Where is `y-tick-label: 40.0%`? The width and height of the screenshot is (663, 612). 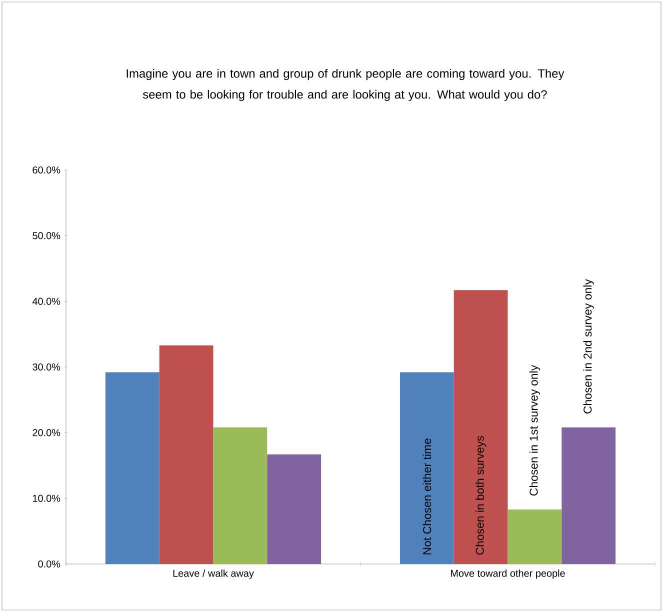
y-tick-label: 40.0% is located at coordinates (46, 301).